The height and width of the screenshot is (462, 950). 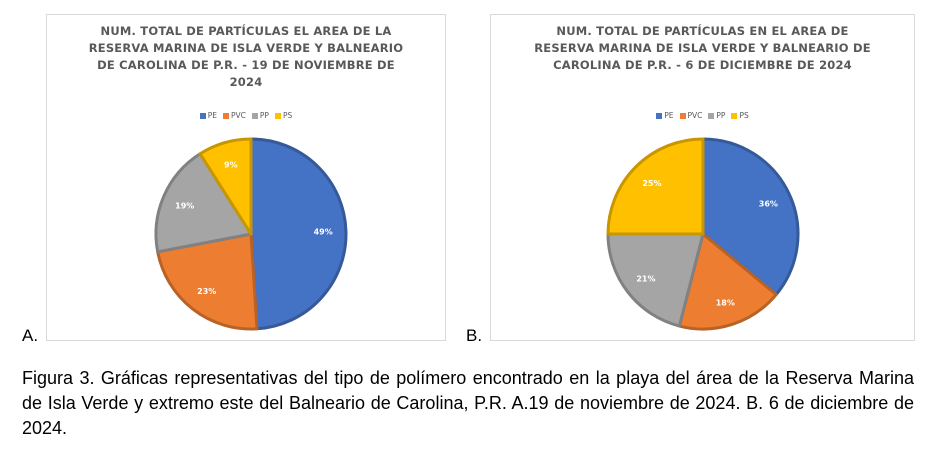 What do you see at coordinates (323, 232) in the screenshot?
I see `data-label-pe-a: 49%` at bounding box center [323, 232].